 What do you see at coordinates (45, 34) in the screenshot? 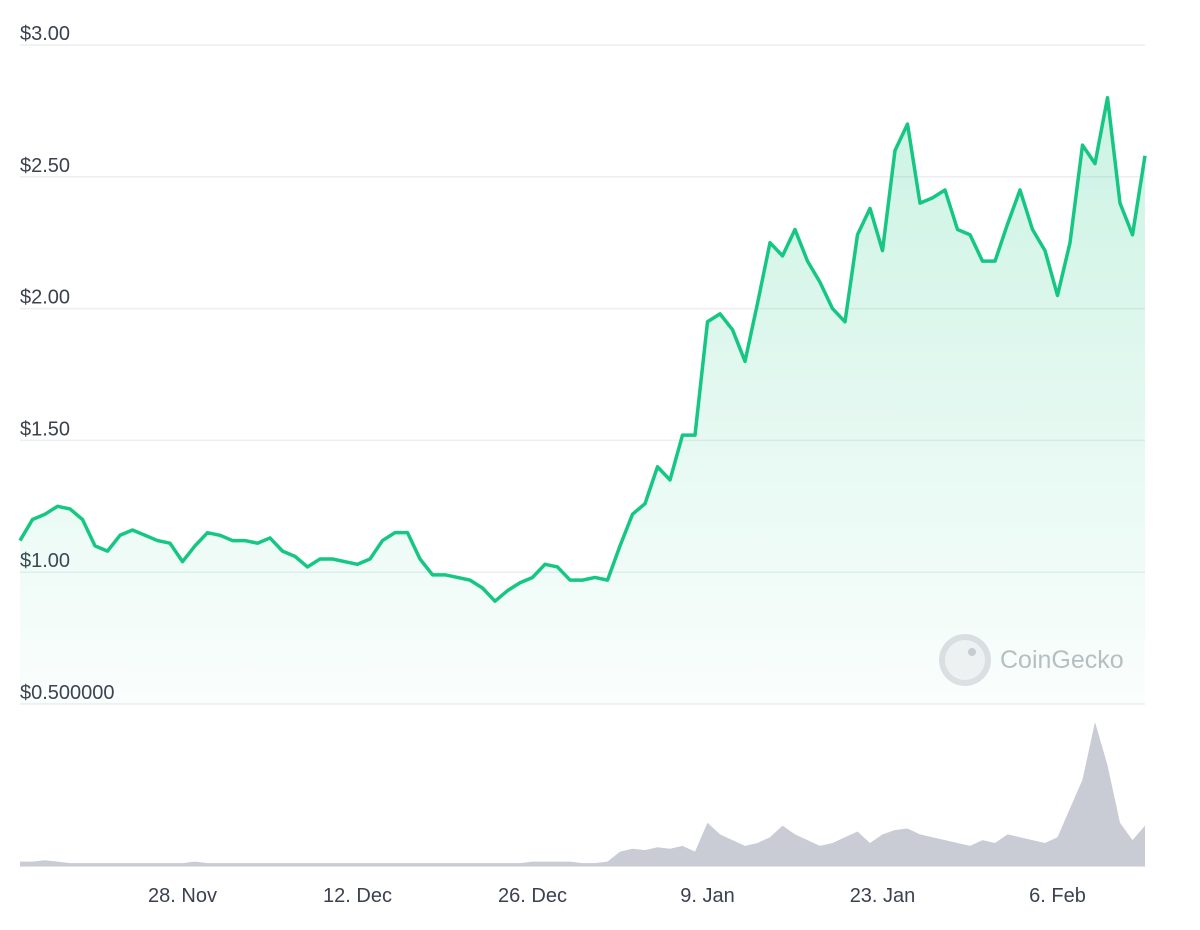
I see `y-tick-label: $3.00` at bounding box center [45, 34].